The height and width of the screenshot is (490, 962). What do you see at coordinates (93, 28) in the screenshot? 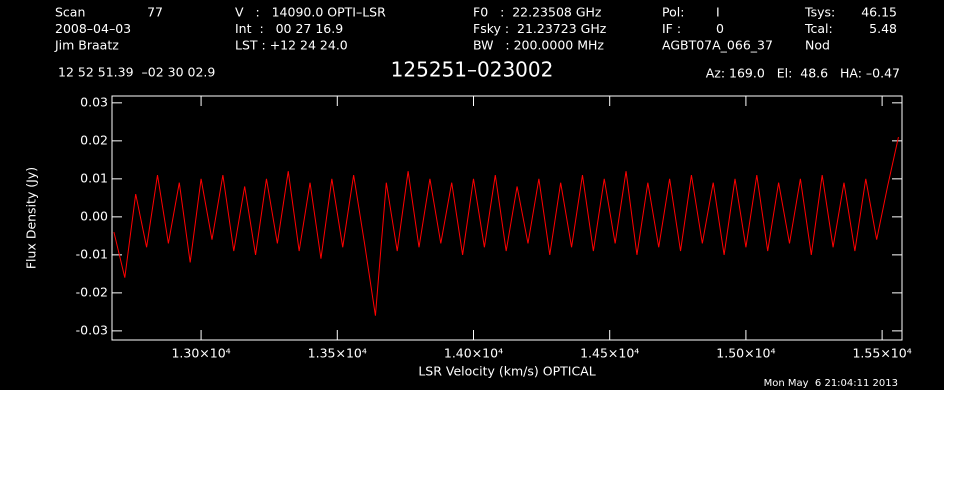
I see `header-field: 2008–04–03` at bounding box center [93, 28].